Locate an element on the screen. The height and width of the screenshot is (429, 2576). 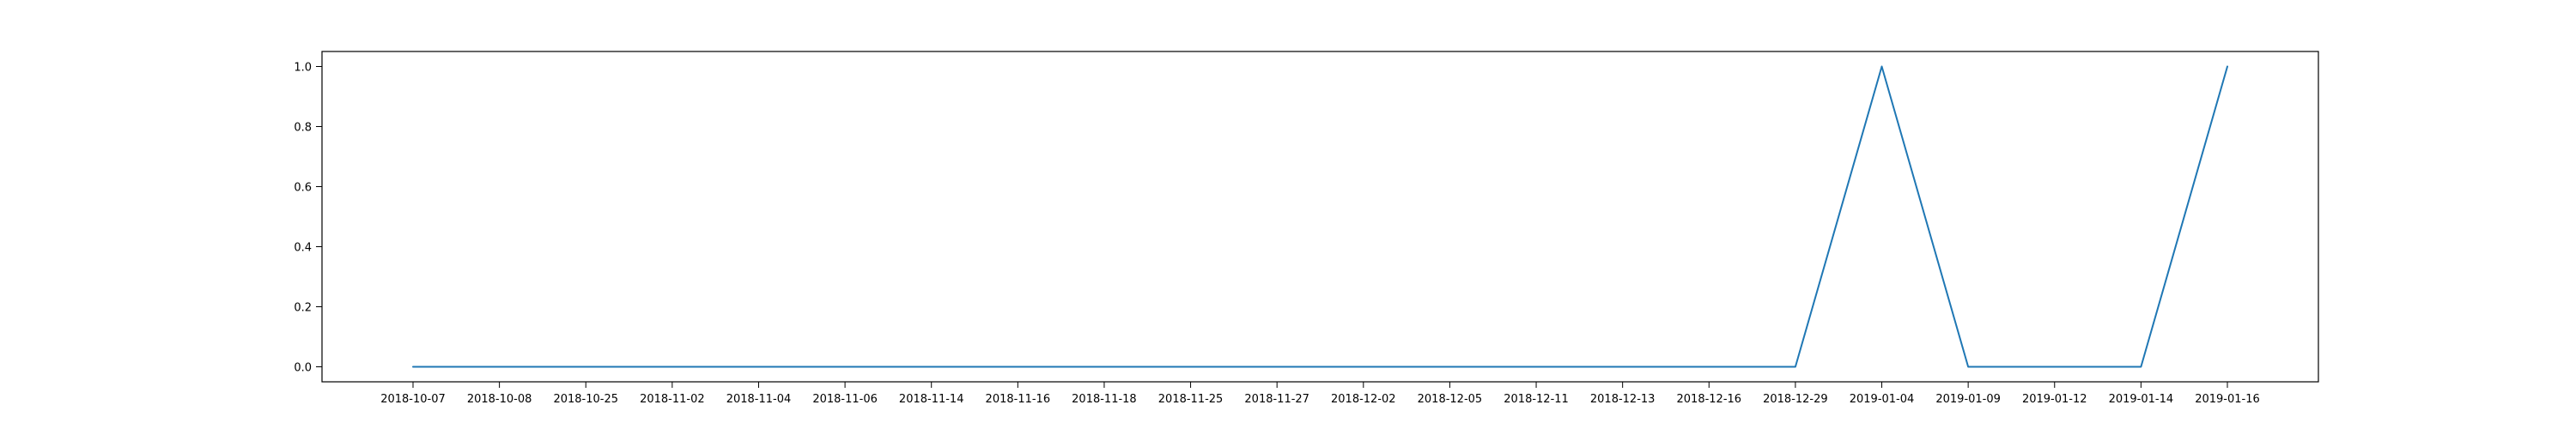
x-tick-label: 2018-12-11 is located at coordinates (1536, 399).